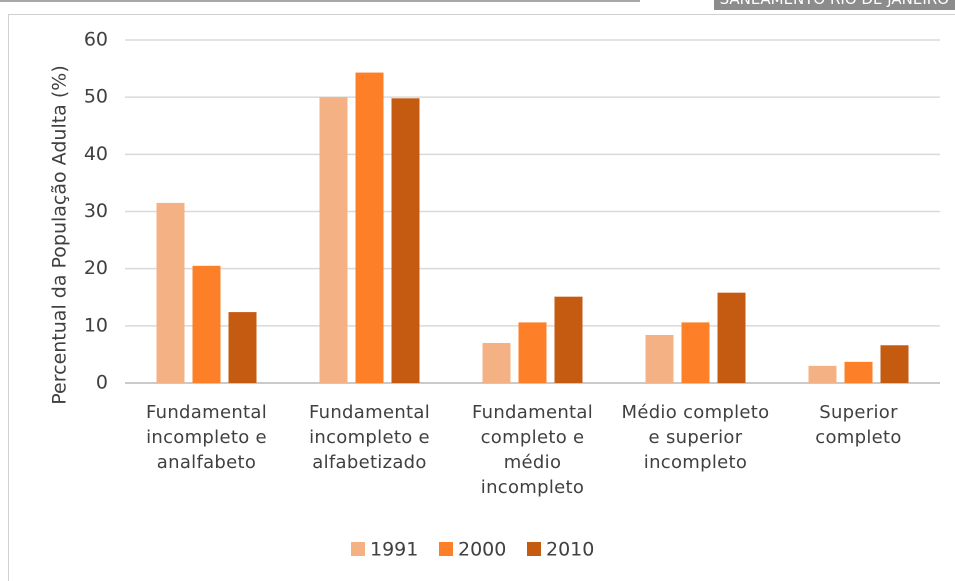 Image resolution: width=955 pixels, height=581 pixels. I want to click on legend-label: 2000, so click(482, 550).